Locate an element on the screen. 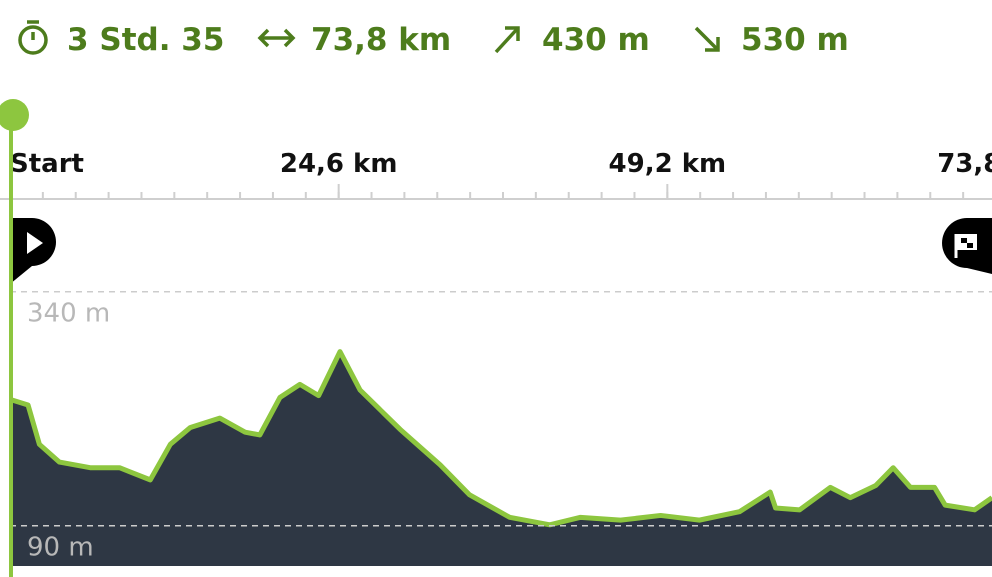 The image size is (992, 577). y-tick-label: 90 m is located at coordinates (60, 548).